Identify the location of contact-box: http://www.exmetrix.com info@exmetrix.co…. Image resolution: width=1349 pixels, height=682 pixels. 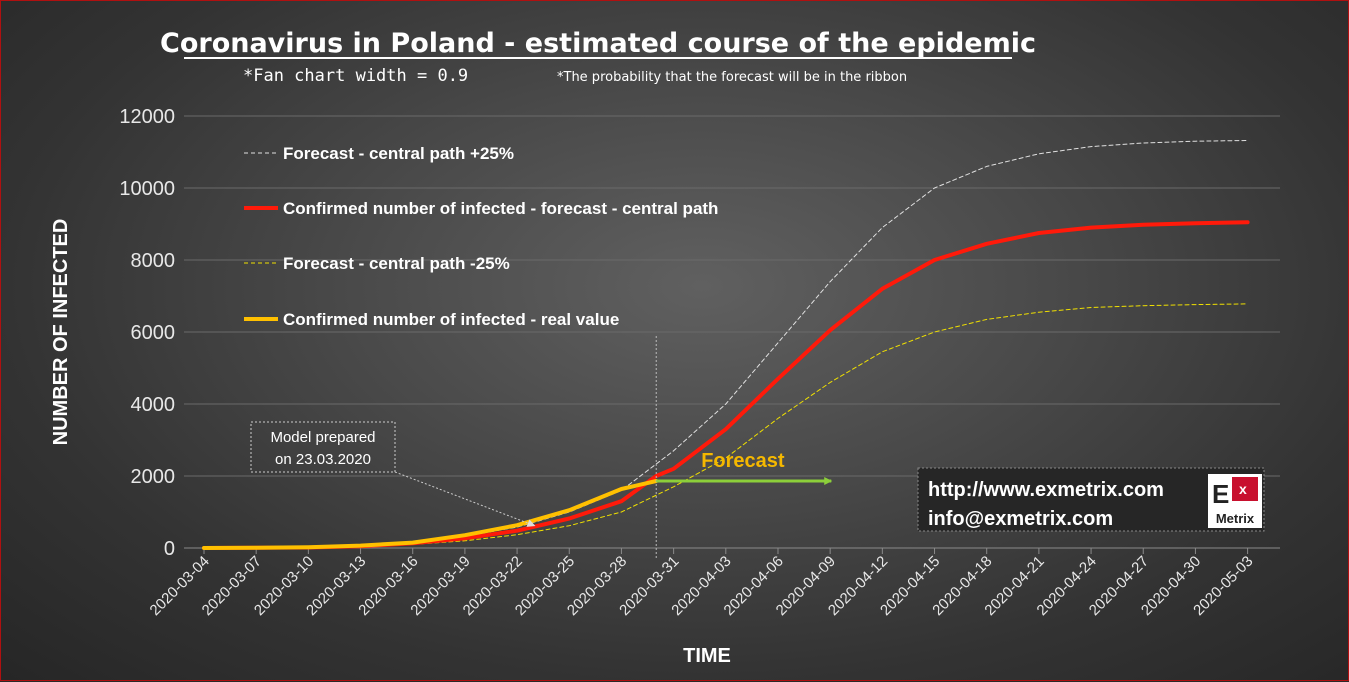
(1091, 499).